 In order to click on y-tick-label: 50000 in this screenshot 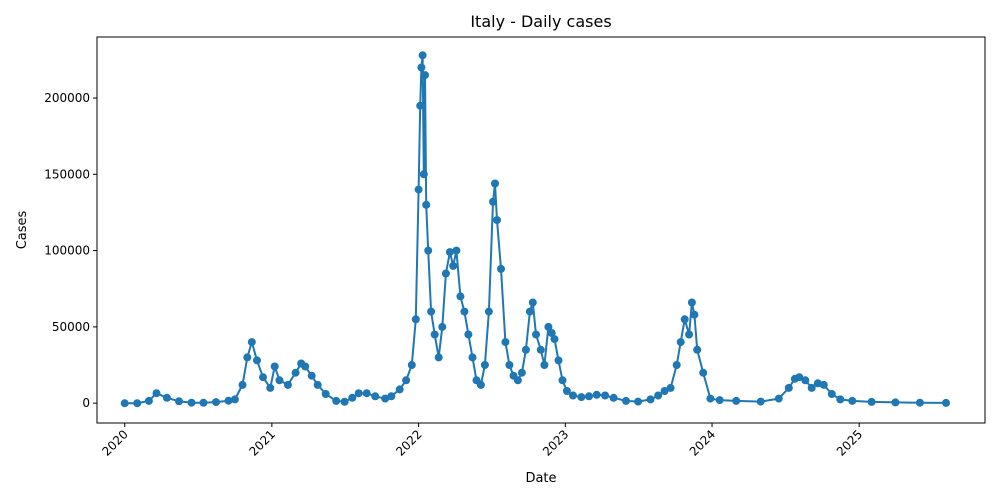, I will do `click(71, 327)`.